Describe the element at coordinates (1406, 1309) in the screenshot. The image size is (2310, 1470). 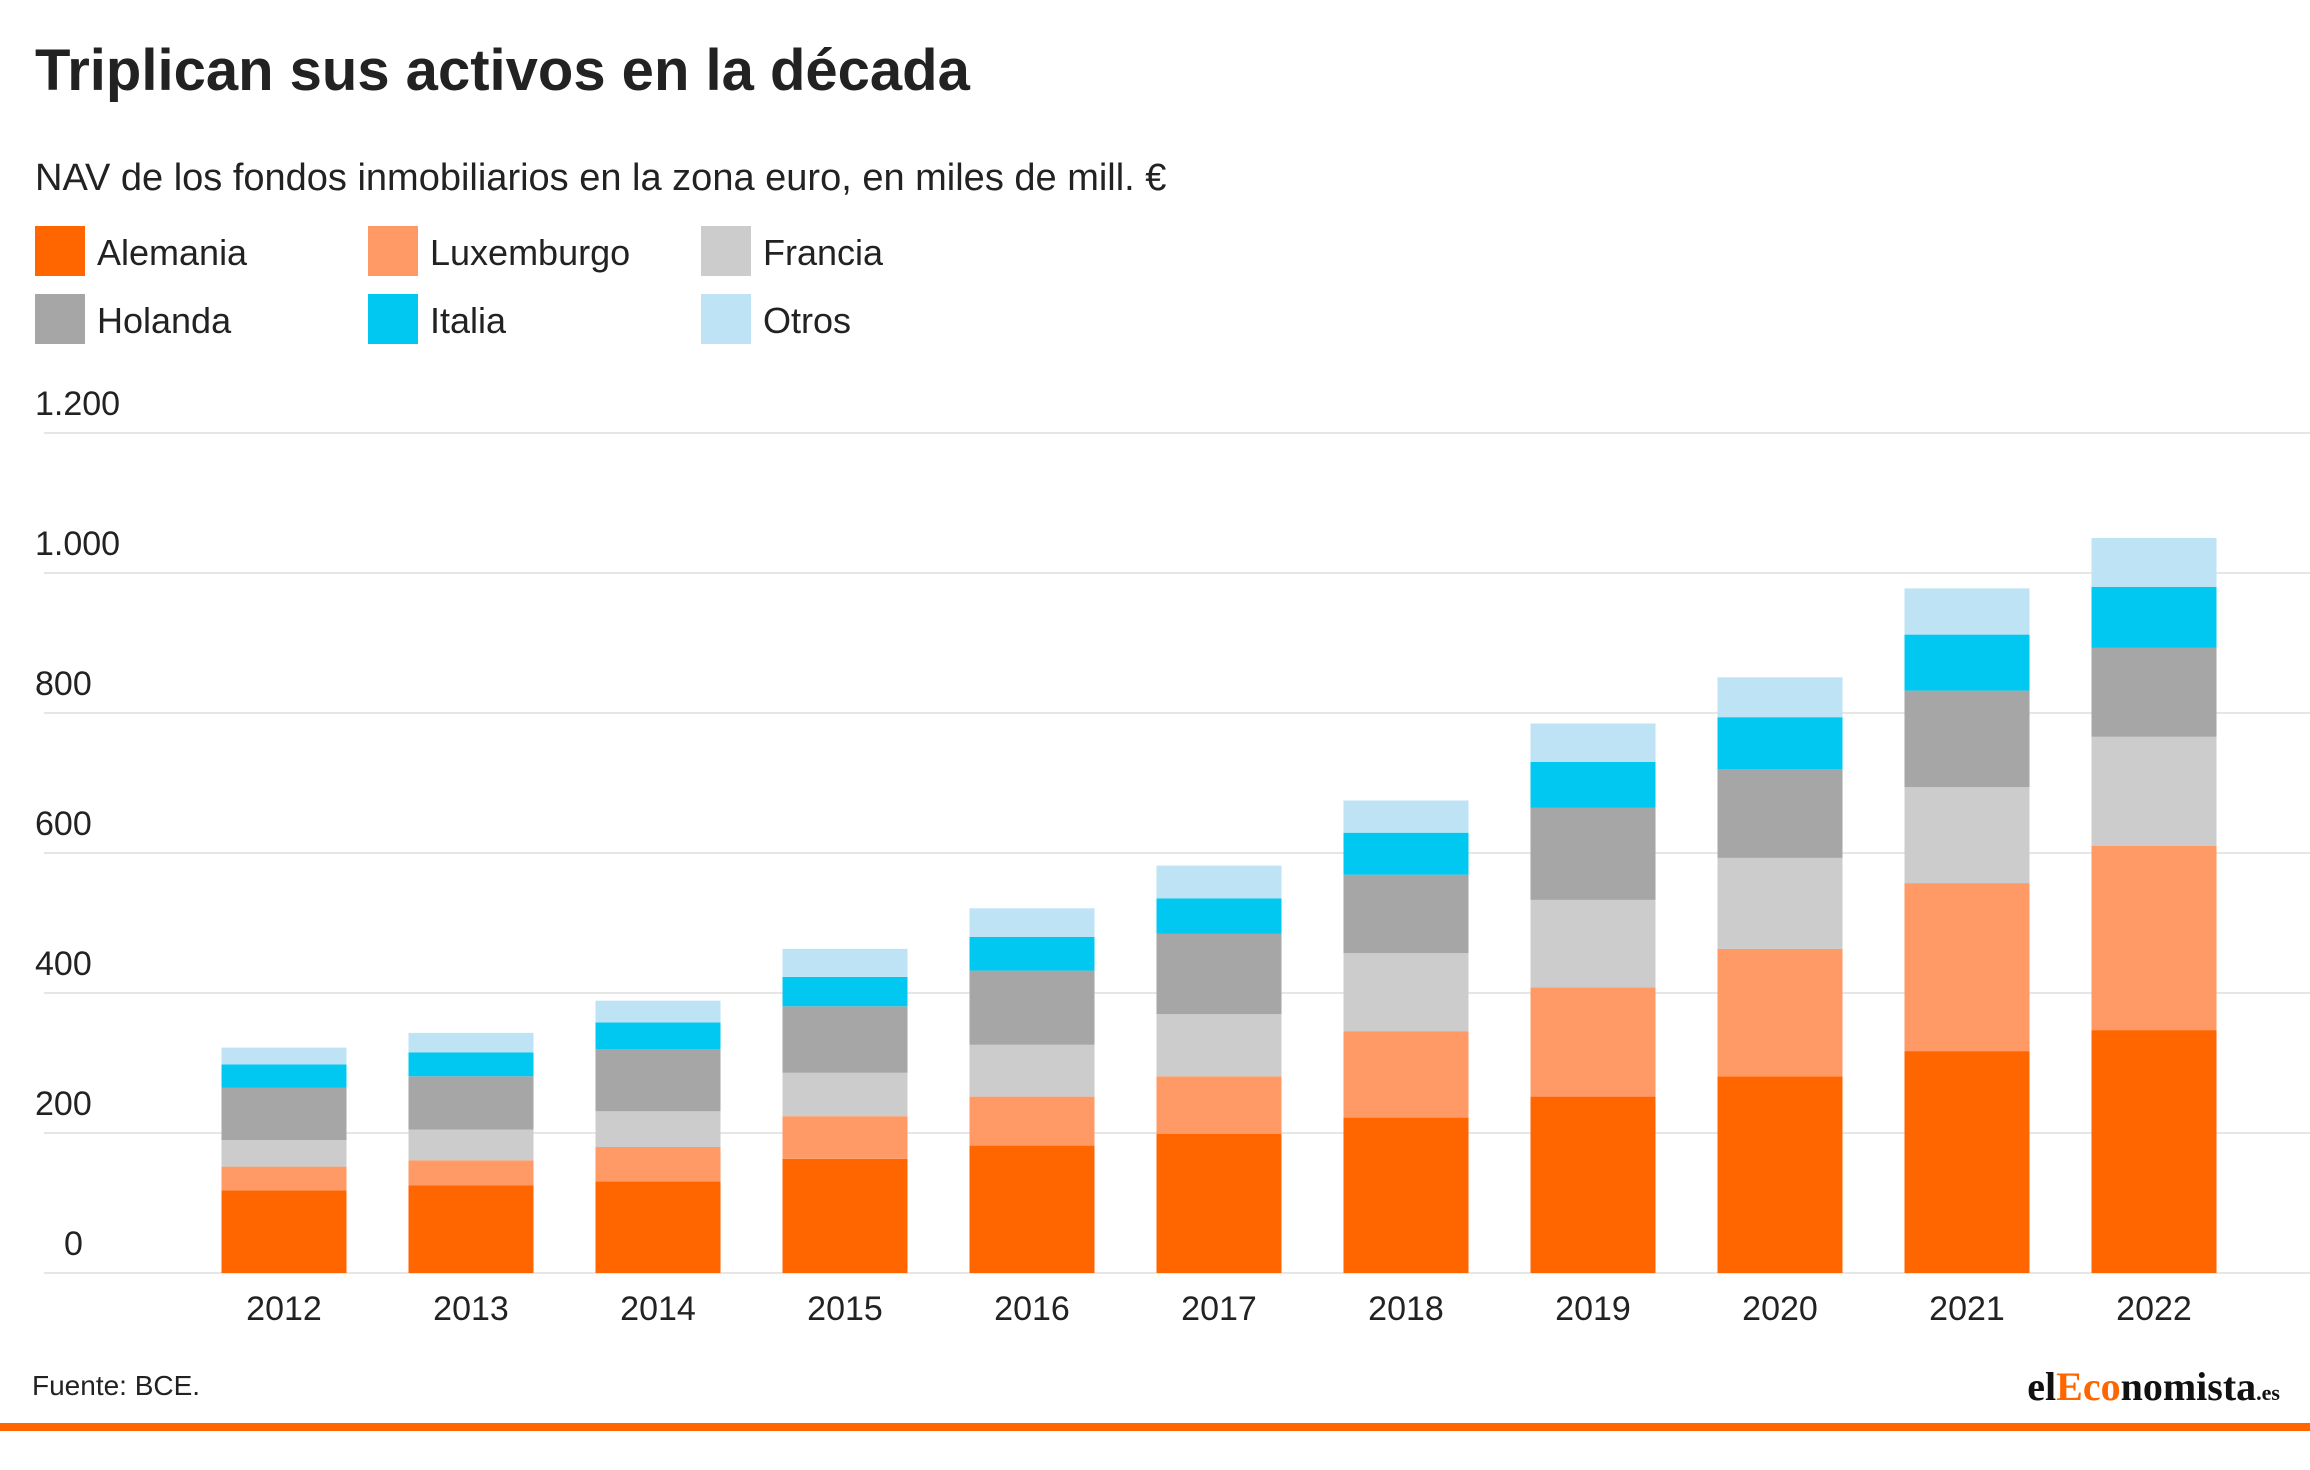
I see `x-tick-label: 2018` at that location.